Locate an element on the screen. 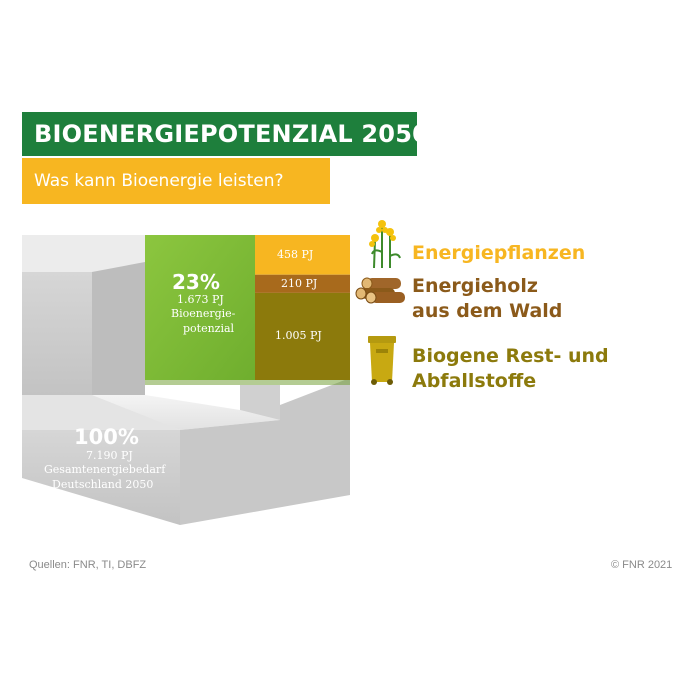  segment-bar-energiepflanzen is located at coordinates (302, 255).